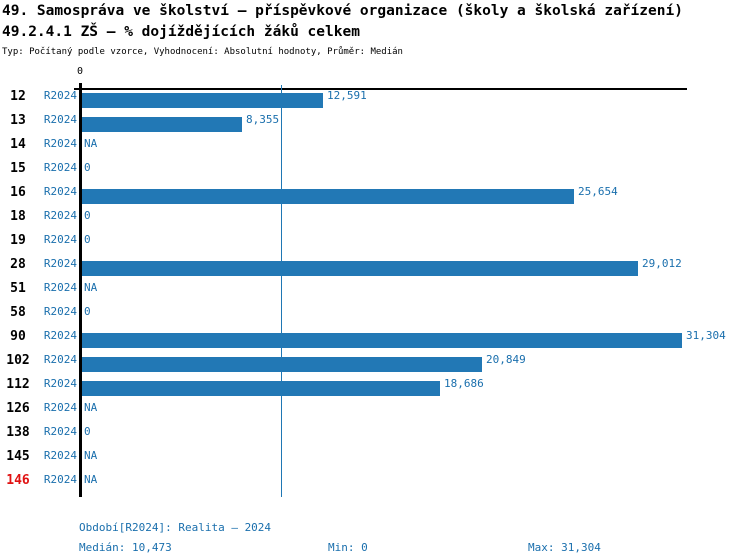  I want to click on row-category-label: 90, so click(18, 336).